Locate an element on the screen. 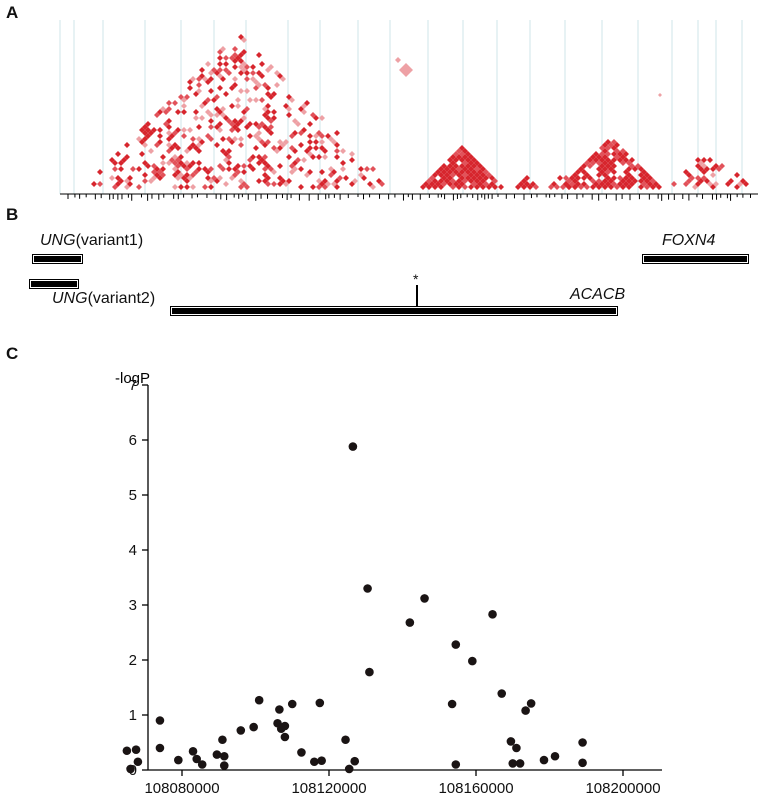 This screenshot has height=800, width=770. gene-bar-ung-variant2 is located at coordinates (54, 284).